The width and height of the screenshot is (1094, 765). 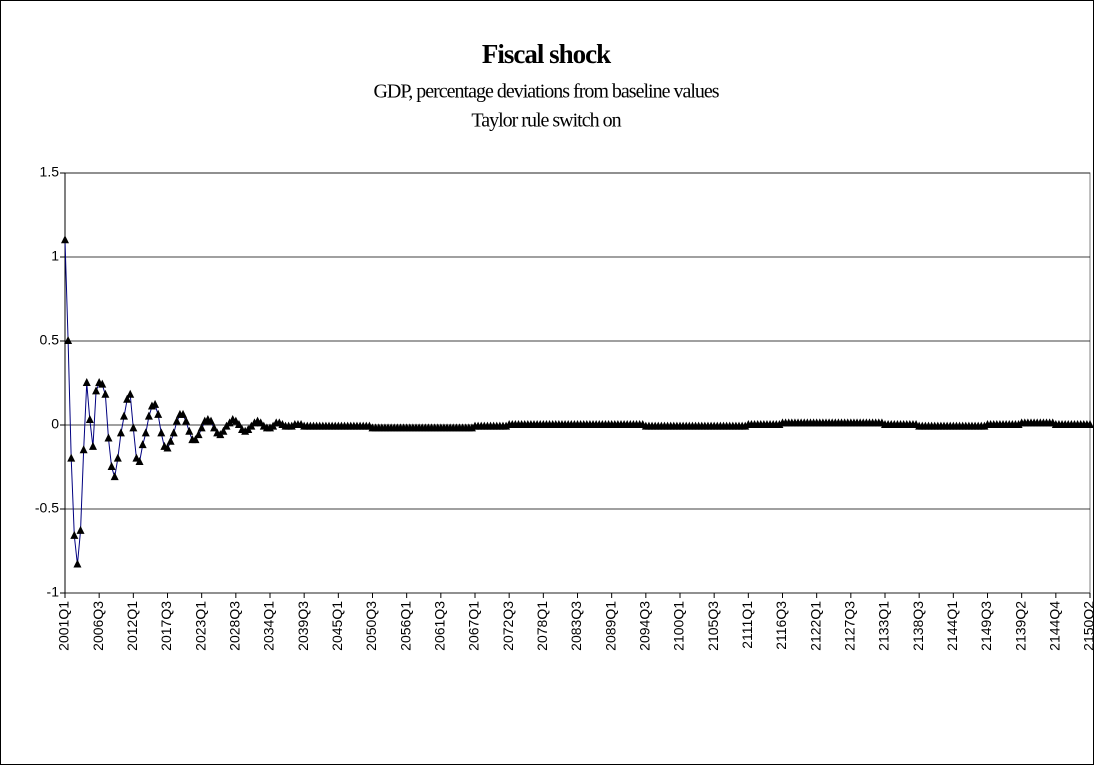 I want to click on x-tick-label: 2056Q1, so click(x=405, y=626).